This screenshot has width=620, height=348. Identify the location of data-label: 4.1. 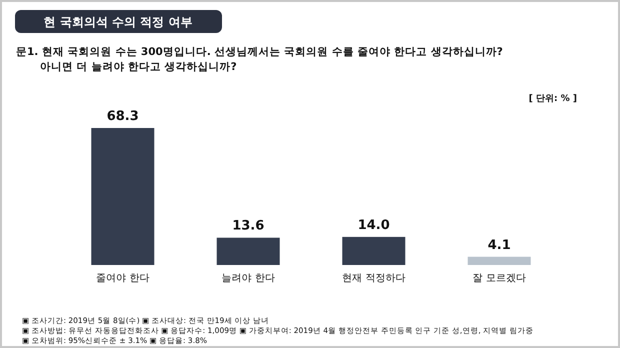
(499, 245).